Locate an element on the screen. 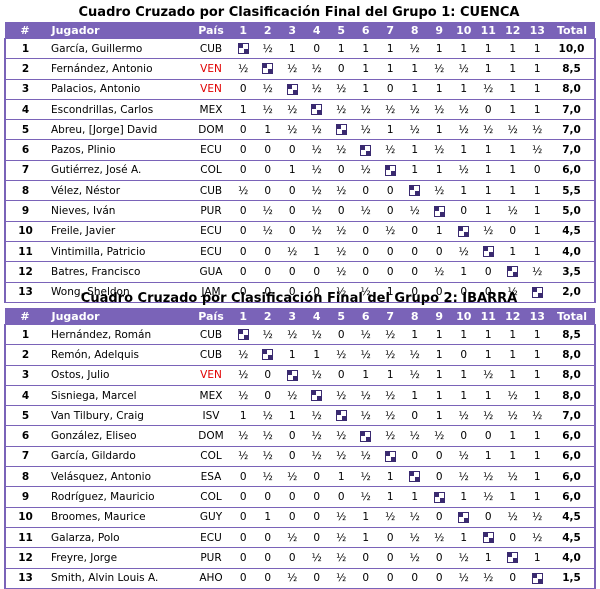 The width and height of the screenshot is (600, 589). header-round: 1 is located at coordinates (243, 30).